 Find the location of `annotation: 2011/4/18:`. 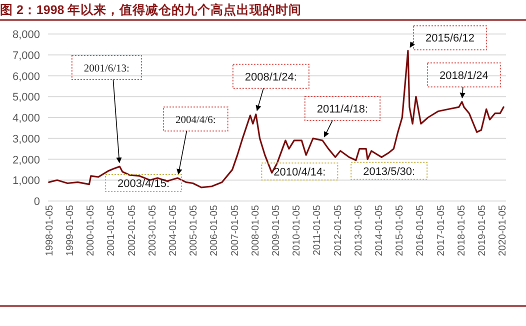

annotation: 2011/4/18: is located at coordinates (342, 109).